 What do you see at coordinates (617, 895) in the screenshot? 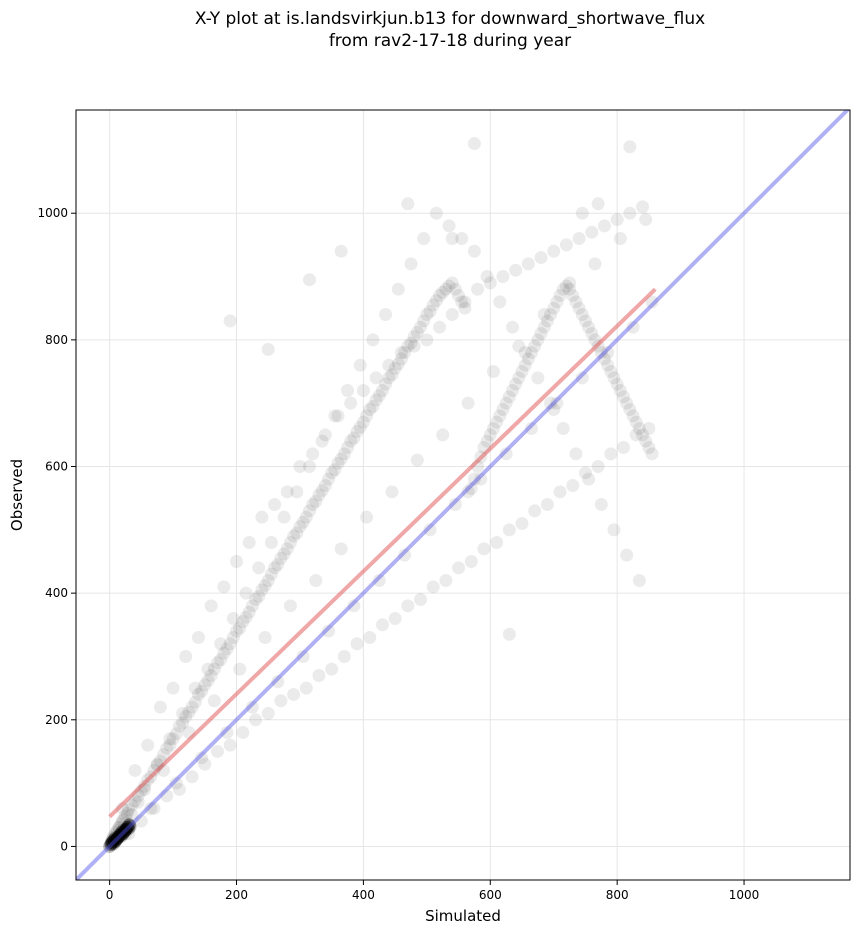
I see `x-tick-label: 800` at bounding box center [617, 895].